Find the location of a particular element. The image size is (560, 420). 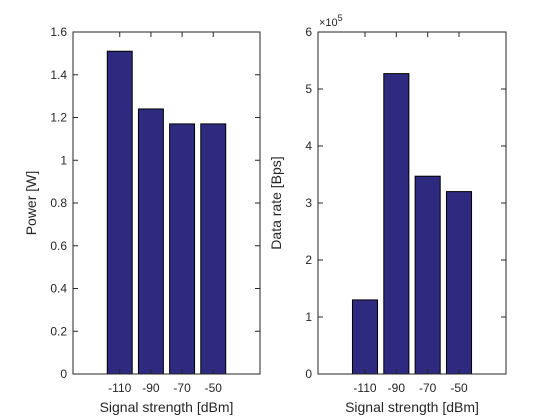

power-x-tick-label: -110 is located at coordinates (119, 388).